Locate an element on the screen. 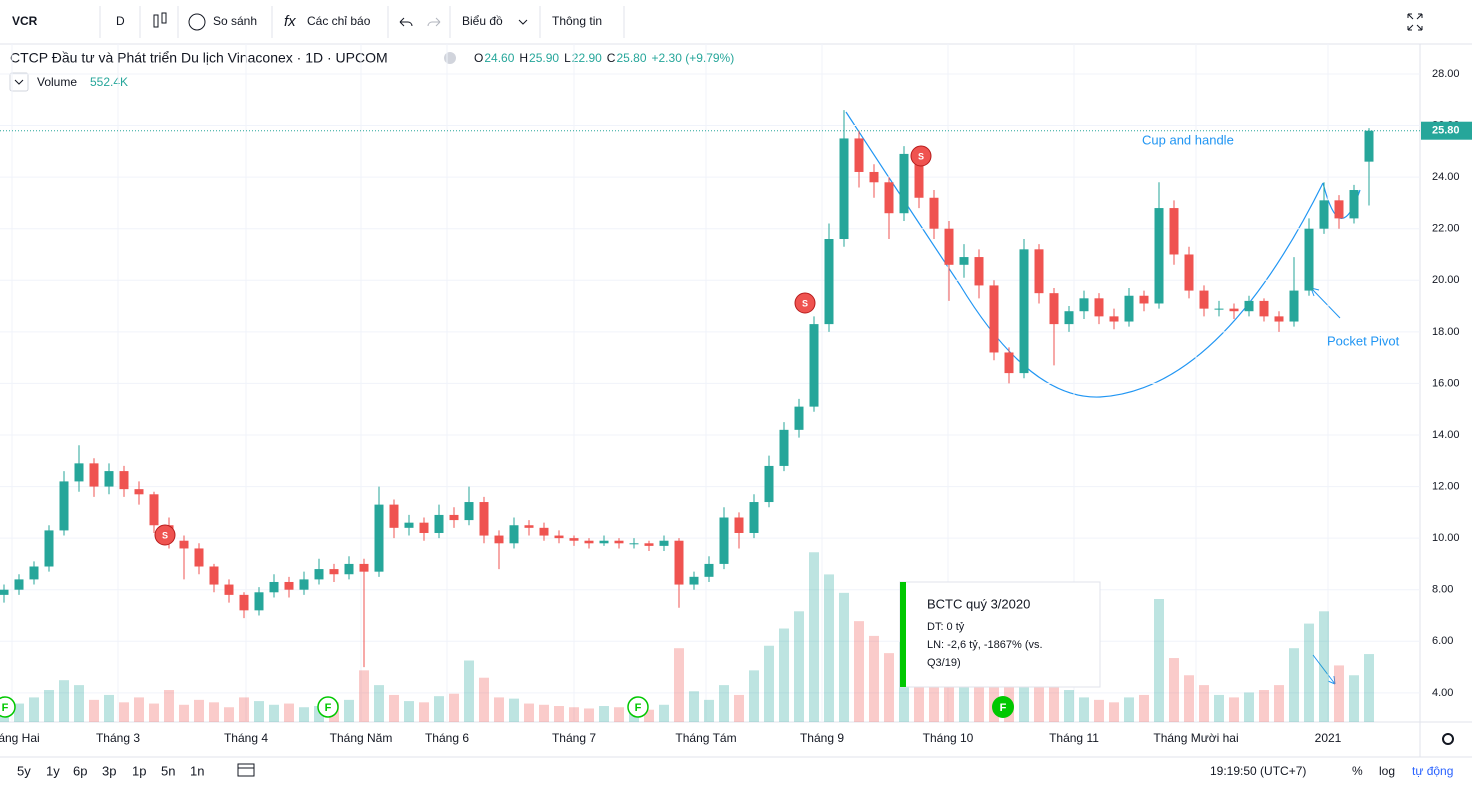 The height and width of the screenshot is (792, 1472). range-button: 3p is located at coordinates (109, 770).